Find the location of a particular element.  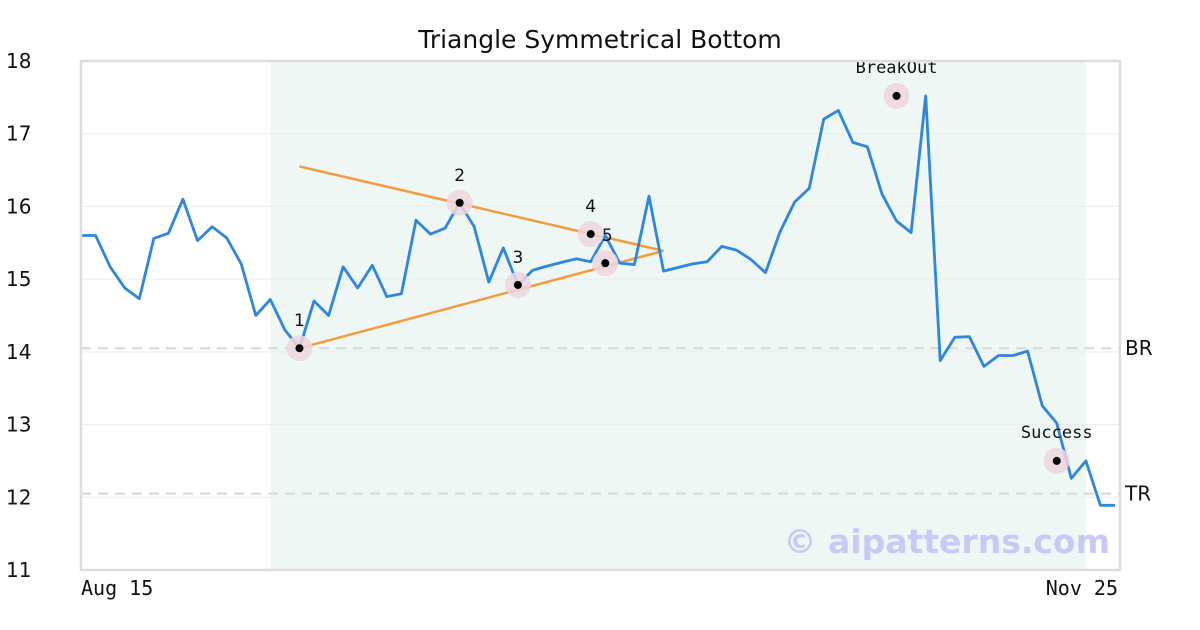

y-tick-label: 14 is located at coordinates (18, 352).